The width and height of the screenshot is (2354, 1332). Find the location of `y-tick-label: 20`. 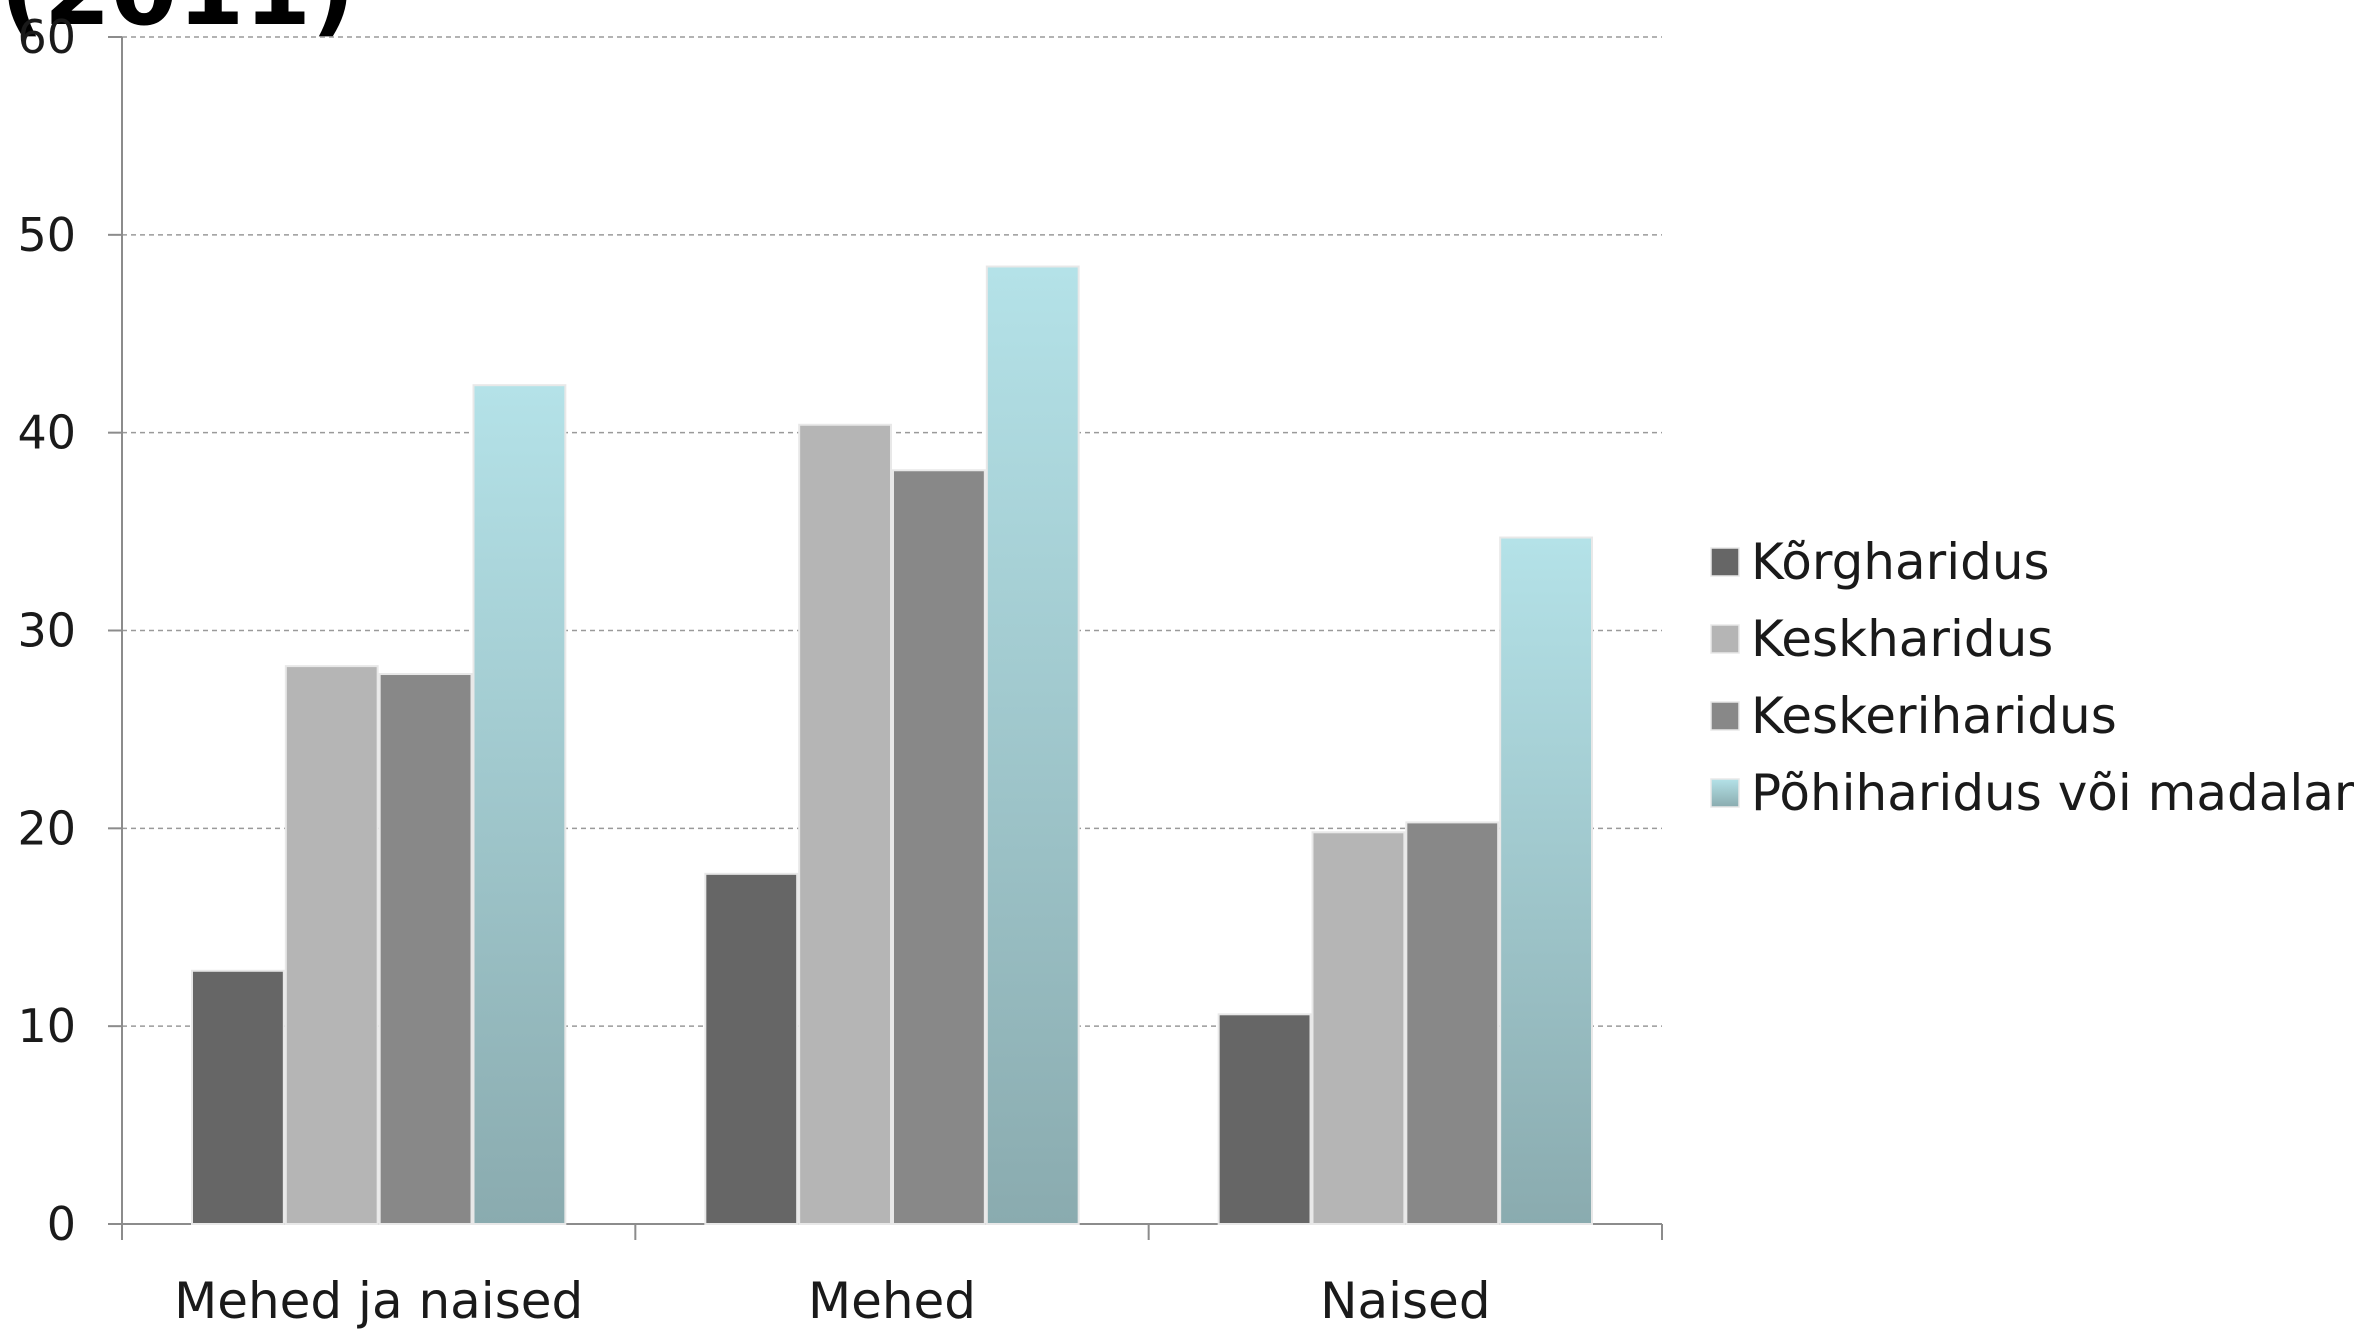

y-tick-label: 20 is located at coordinates (46, 828).